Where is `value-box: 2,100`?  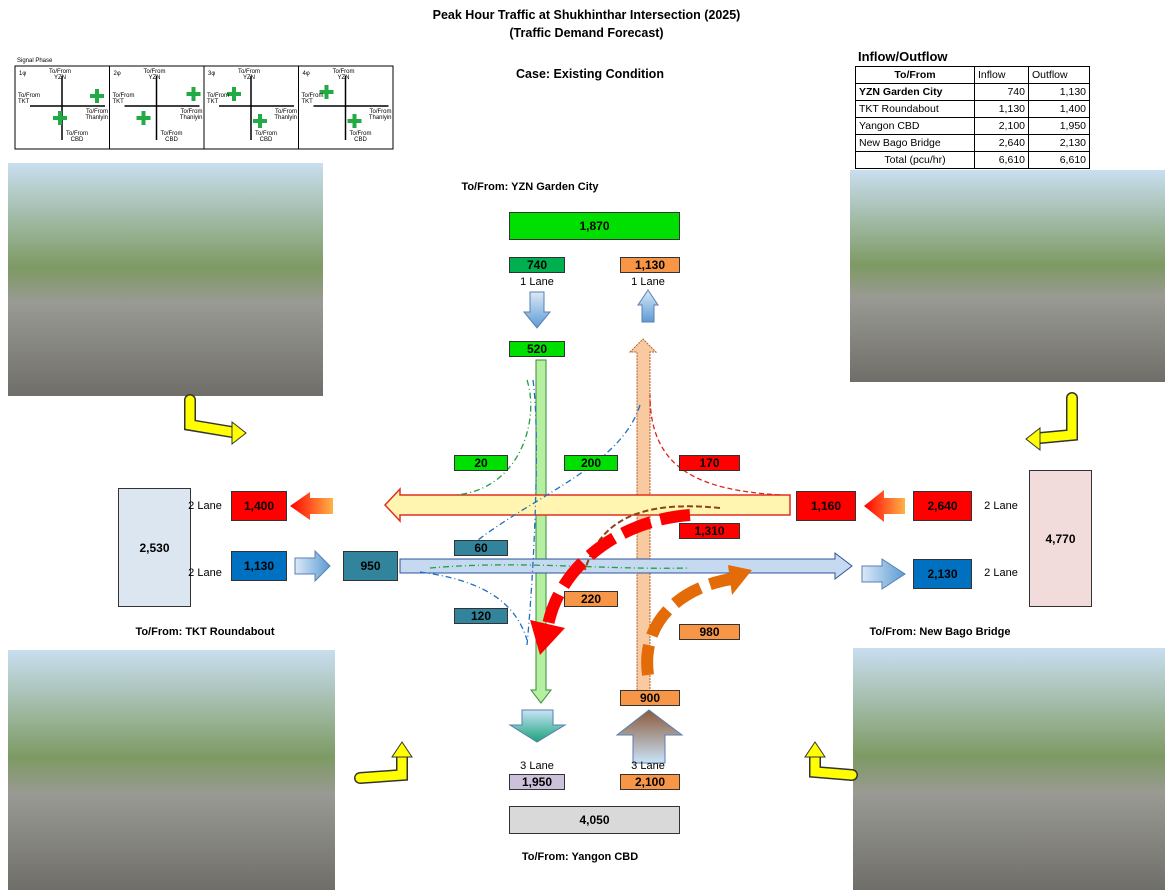
value-box: 2,100 is located at coordinates (650, 782).